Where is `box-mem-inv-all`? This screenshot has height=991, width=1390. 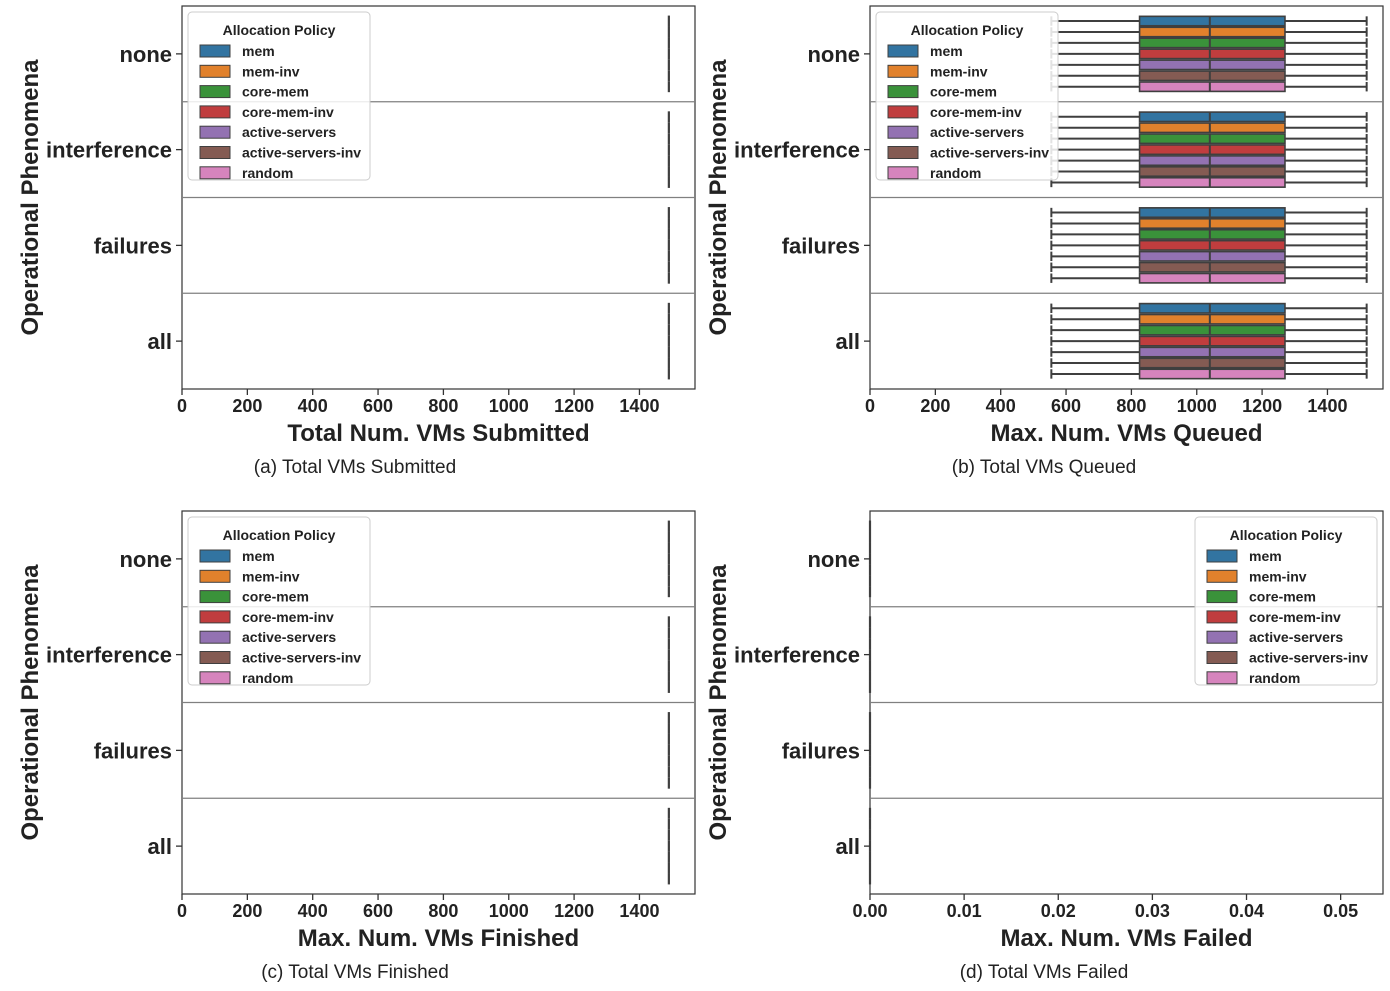 box-mem-inv-all is located at coordinates (1209, 319).